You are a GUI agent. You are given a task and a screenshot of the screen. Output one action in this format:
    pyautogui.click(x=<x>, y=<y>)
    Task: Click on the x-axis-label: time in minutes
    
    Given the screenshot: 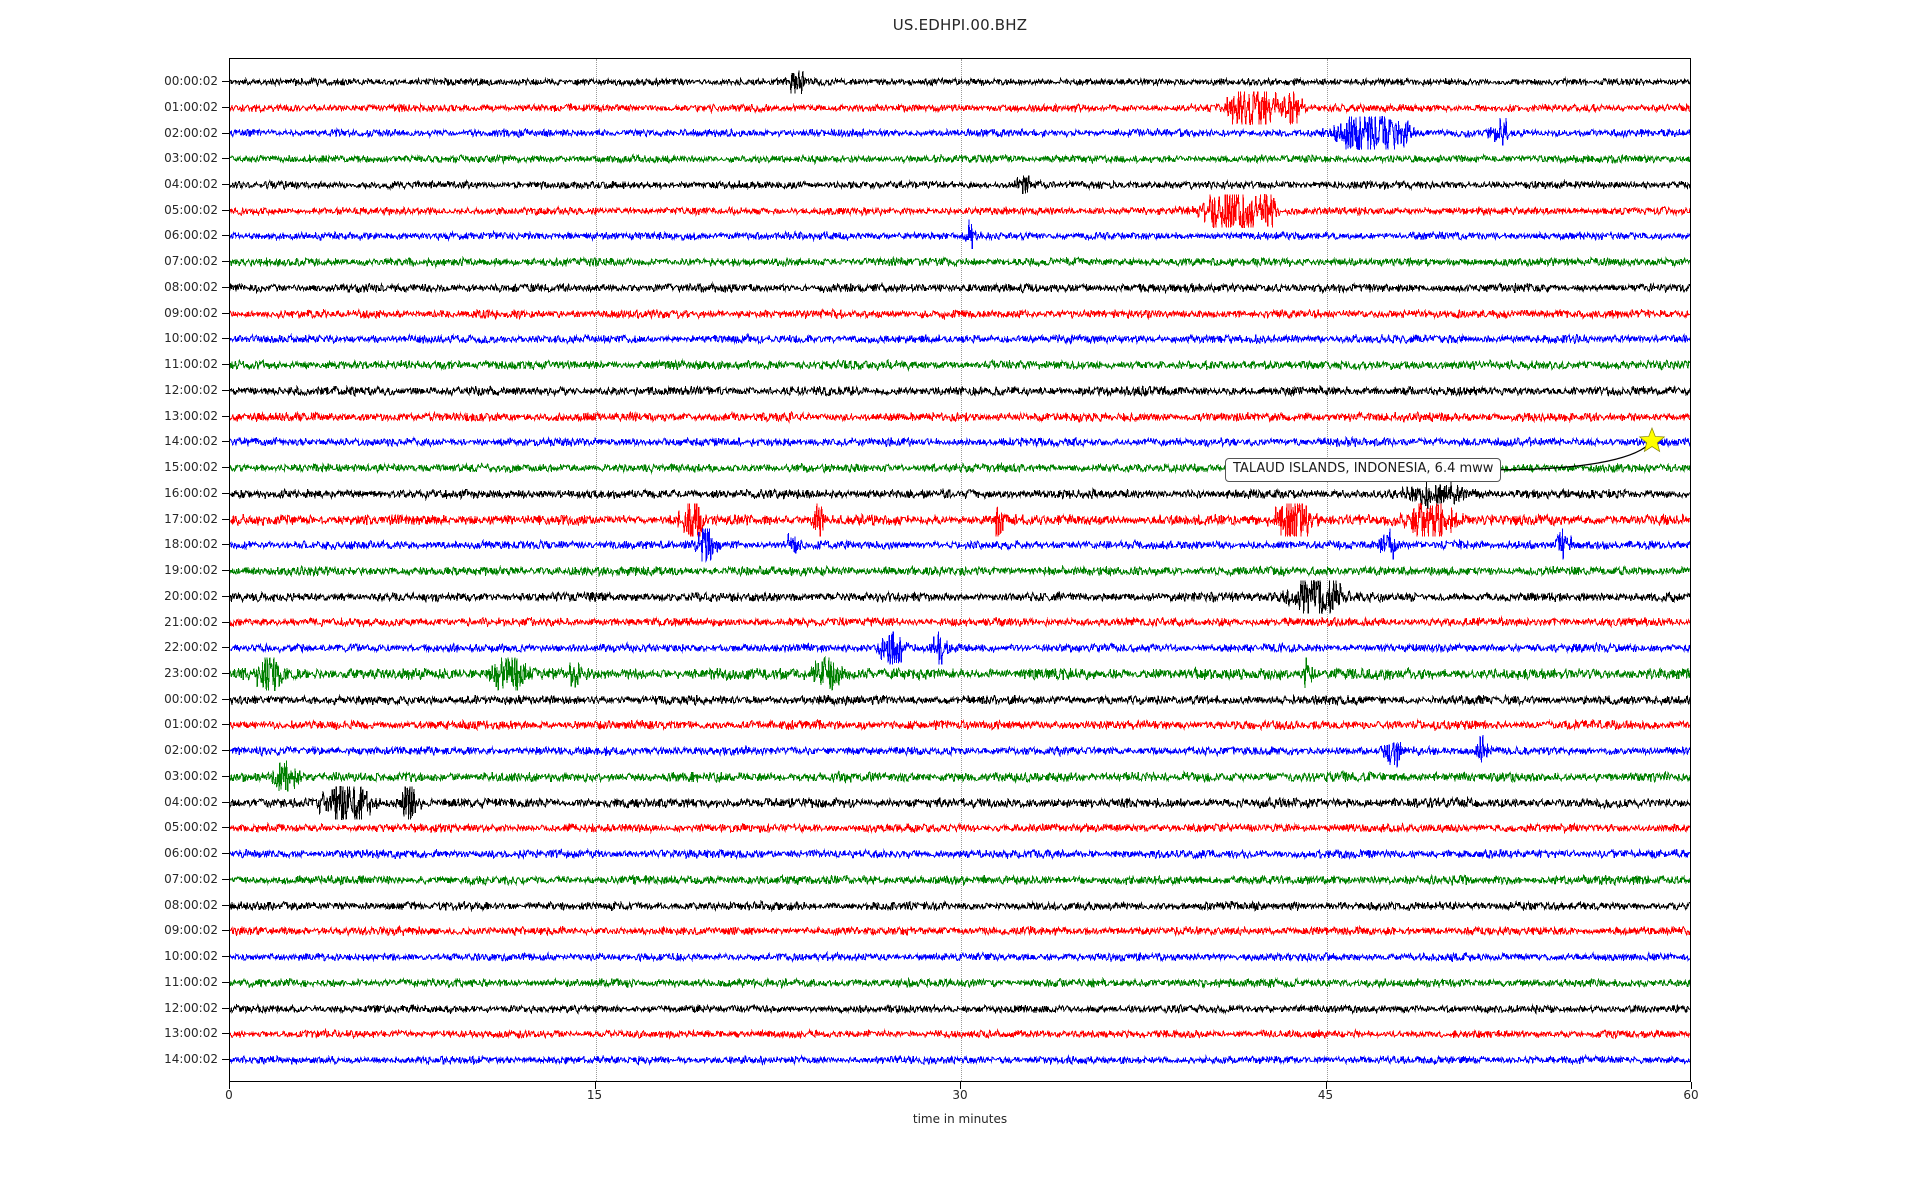 What is the action you would take?
    pyautogui.click(x=960, y=1119)
    